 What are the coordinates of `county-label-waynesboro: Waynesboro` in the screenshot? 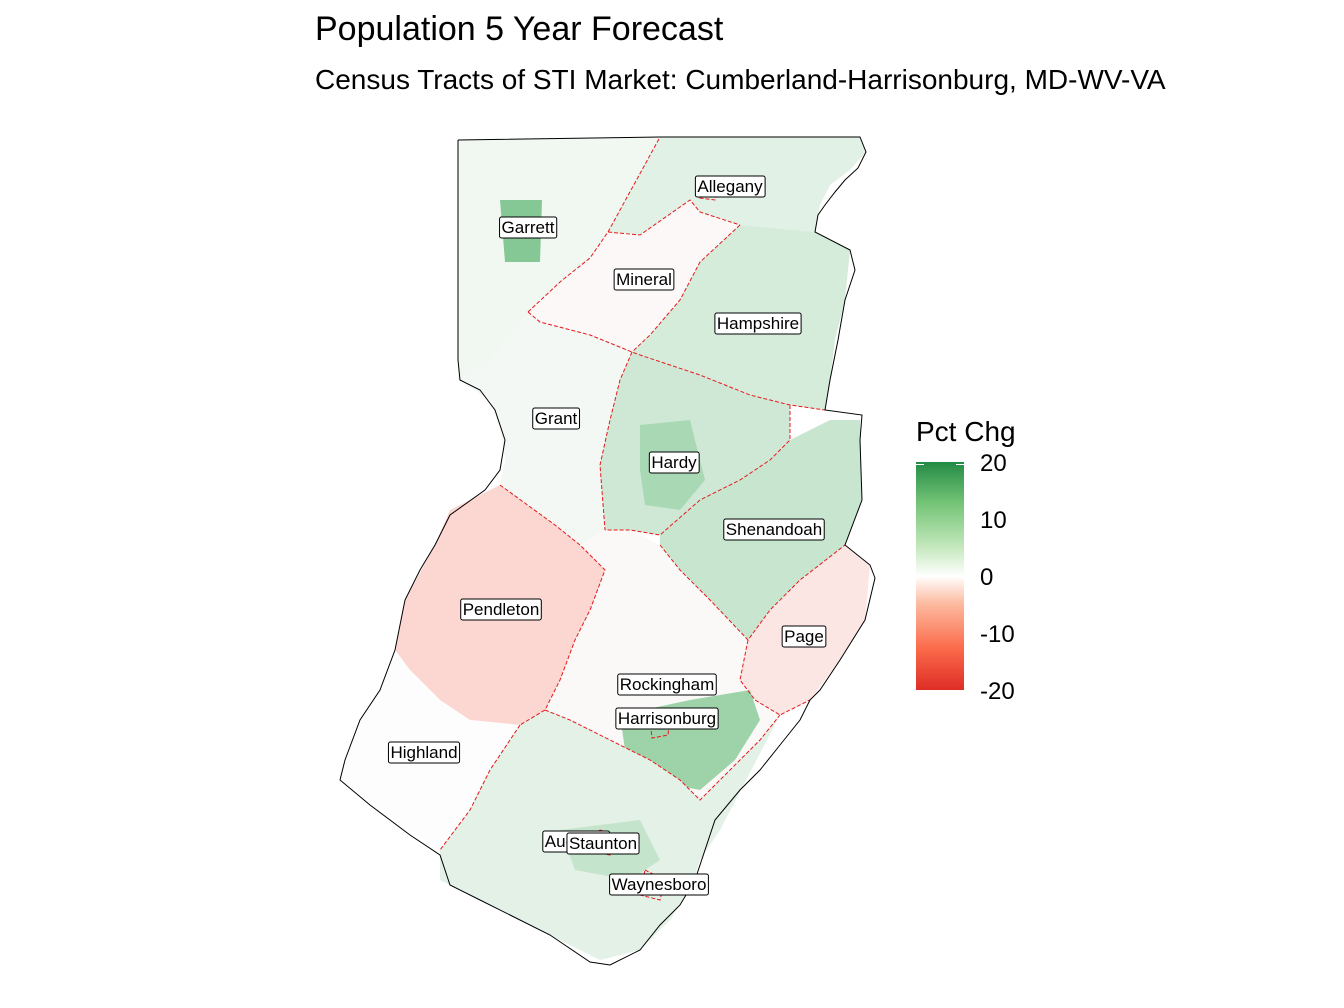 It's located at (659, 884).